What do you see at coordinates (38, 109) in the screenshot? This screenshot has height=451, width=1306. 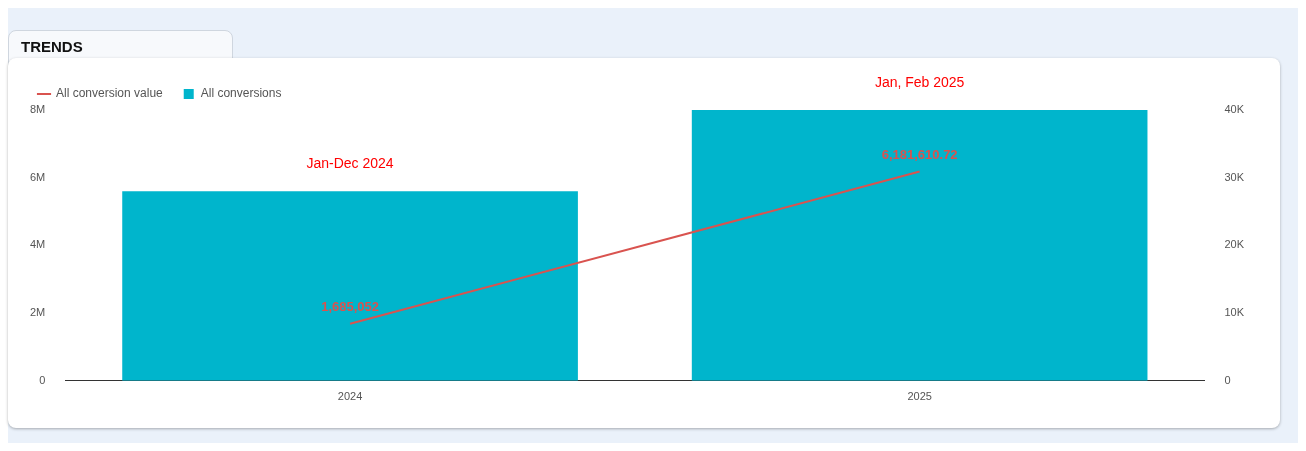 I see `y-tick-label: 8M` at bounding box center [38, 109].